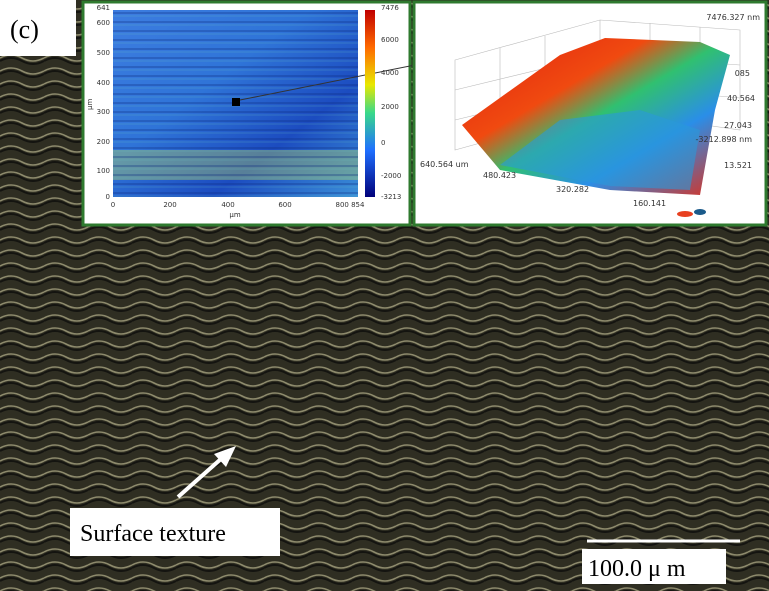 The height and width of the screenshot is (591, 769). Describe the element at coordinates (113, 205) in the screenshot. I see `x-tick: 0` at that location.